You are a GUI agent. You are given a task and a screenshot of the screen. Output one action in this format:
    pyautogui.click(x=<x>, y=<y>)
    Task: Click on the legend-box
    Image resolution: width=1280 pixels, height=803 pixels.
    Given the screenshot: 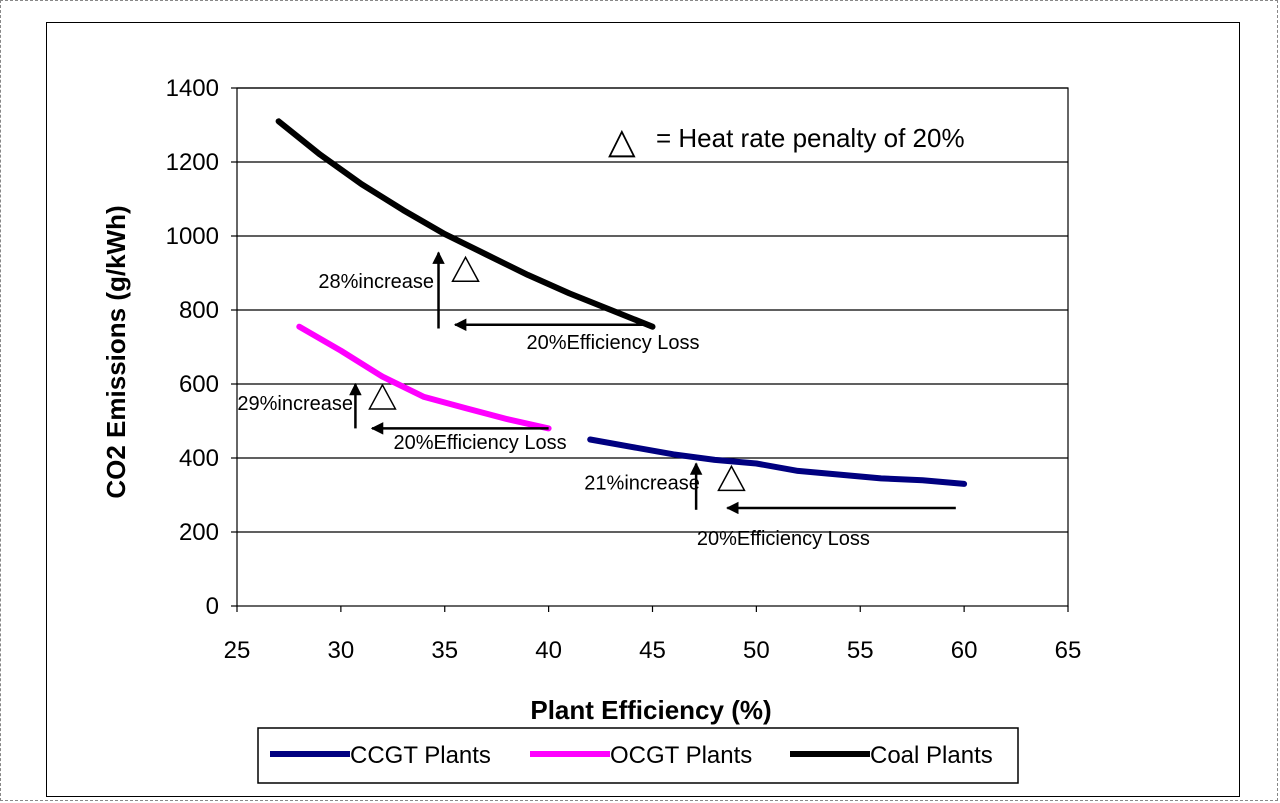 What is the action you would take?
    pyautogui.click(x=638, y=755)
    